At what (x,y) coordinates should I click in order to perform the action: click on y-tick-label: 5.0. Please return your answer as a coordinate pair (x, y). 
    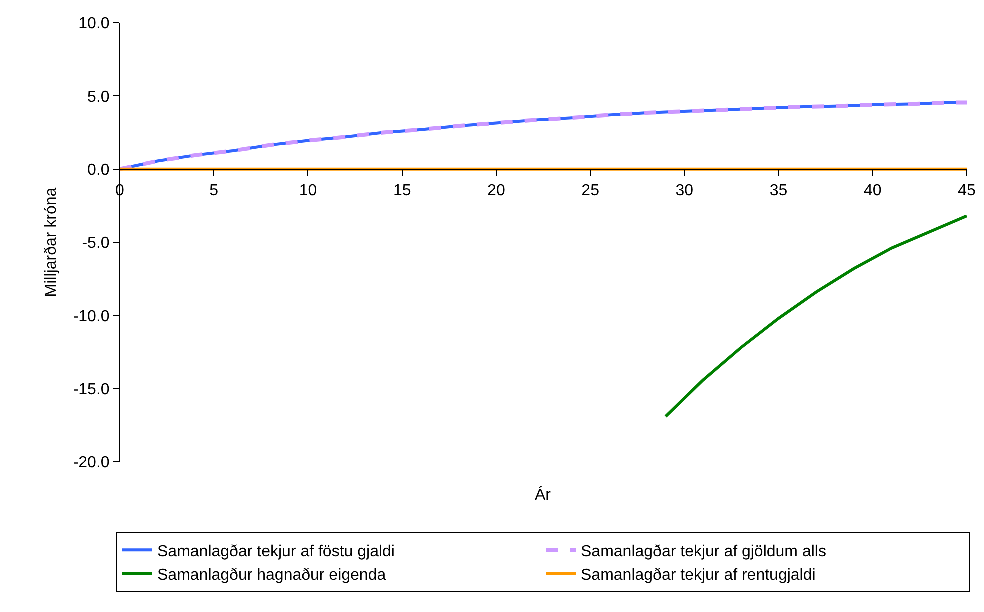
    Looking at the image, I should click on (99, 97).